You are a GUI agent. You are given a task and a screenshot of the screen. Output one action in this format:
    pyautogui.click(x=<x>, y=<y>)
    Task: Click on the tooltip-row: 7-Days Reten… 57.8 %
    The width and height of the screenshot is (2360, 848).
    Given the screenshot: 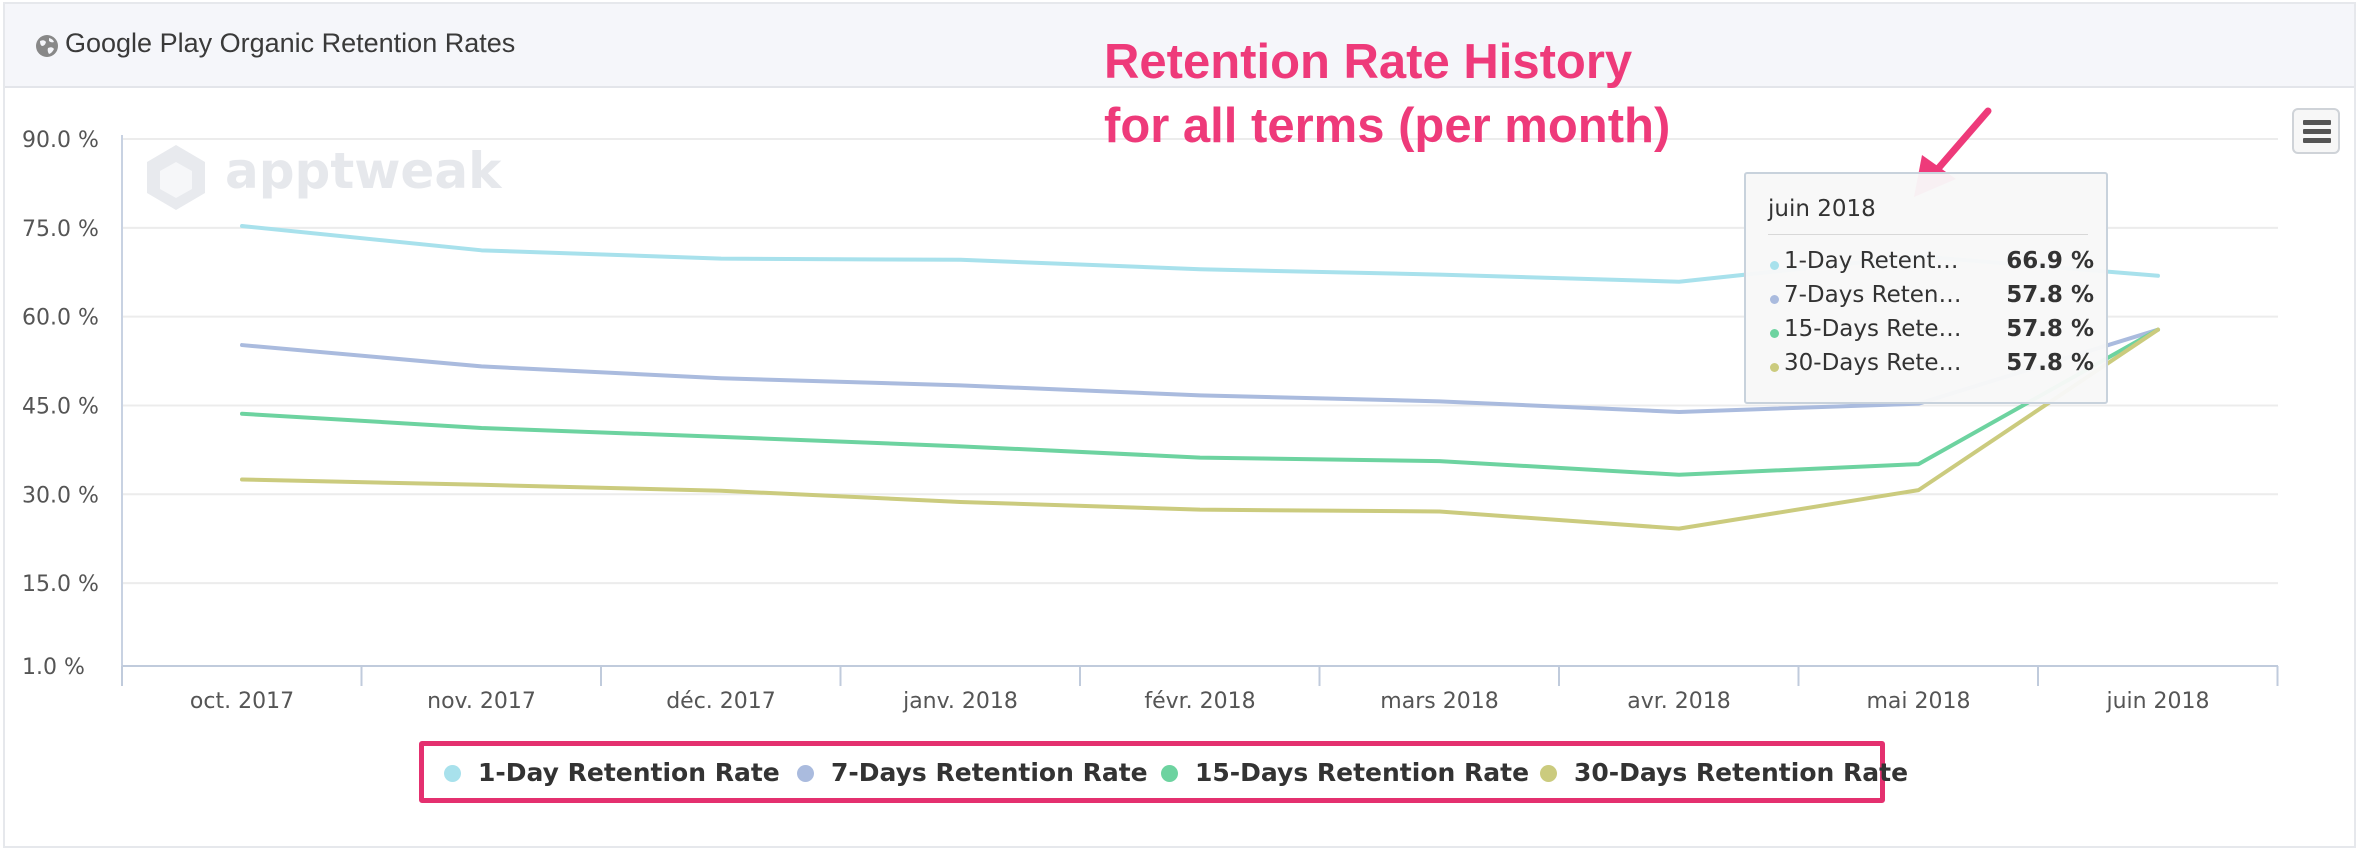 What is the action you would take?
    pyautogui.click(x=1931, y=297)
    